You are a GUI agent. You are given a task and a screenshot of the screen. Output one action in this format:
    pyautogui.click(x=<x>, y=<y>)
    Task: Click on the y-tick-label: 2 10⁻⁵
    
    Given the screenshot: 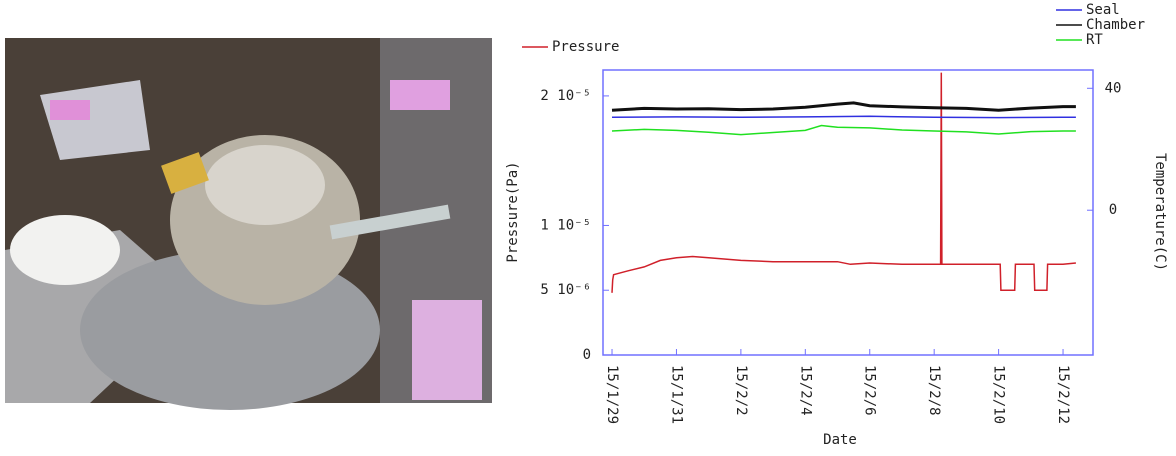 What is the action you would take?
    pyautogui.click(x=565, y=96)
    